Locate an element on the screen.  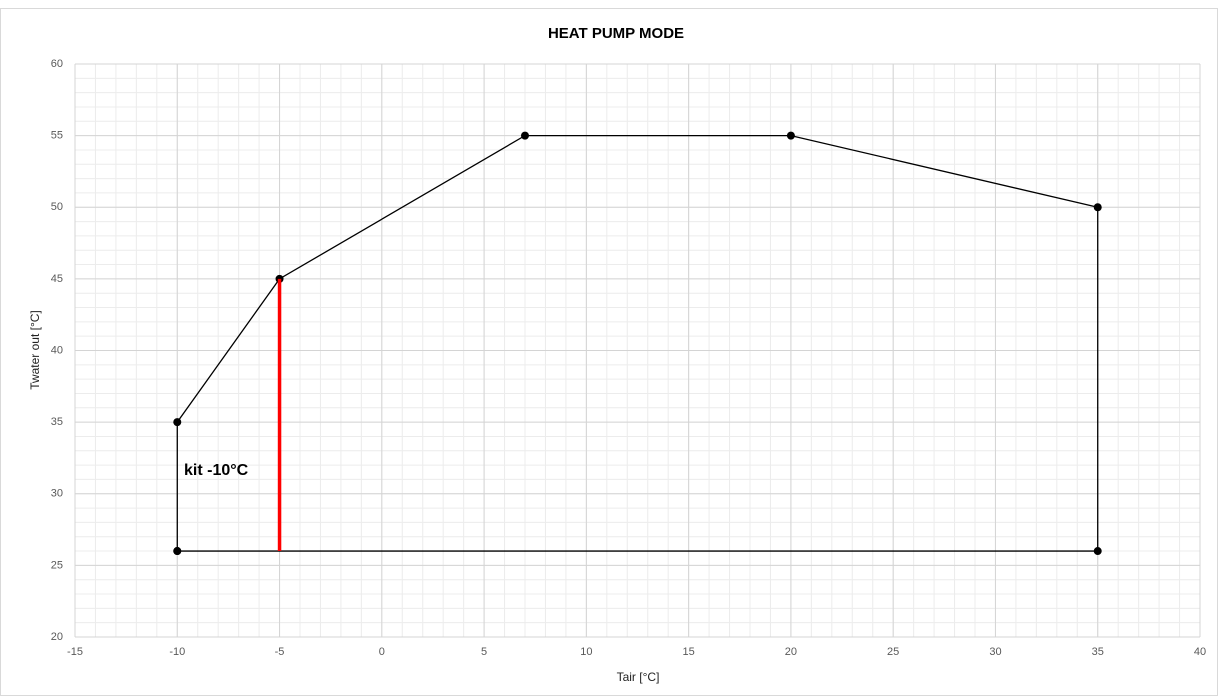
y-tick-label: 30 is located at coordinates (57, 494).